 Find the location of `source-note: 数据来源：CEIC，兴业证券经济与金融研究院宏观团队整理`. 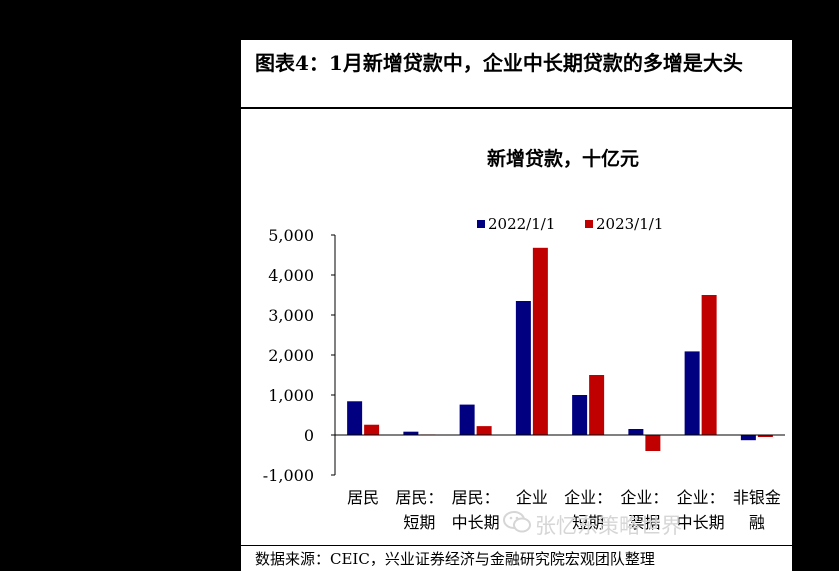

source-note: 数据来源：CEIC，兴业证券经济与金融研究院宏观团队整理 is located at coordinates (455, 559).